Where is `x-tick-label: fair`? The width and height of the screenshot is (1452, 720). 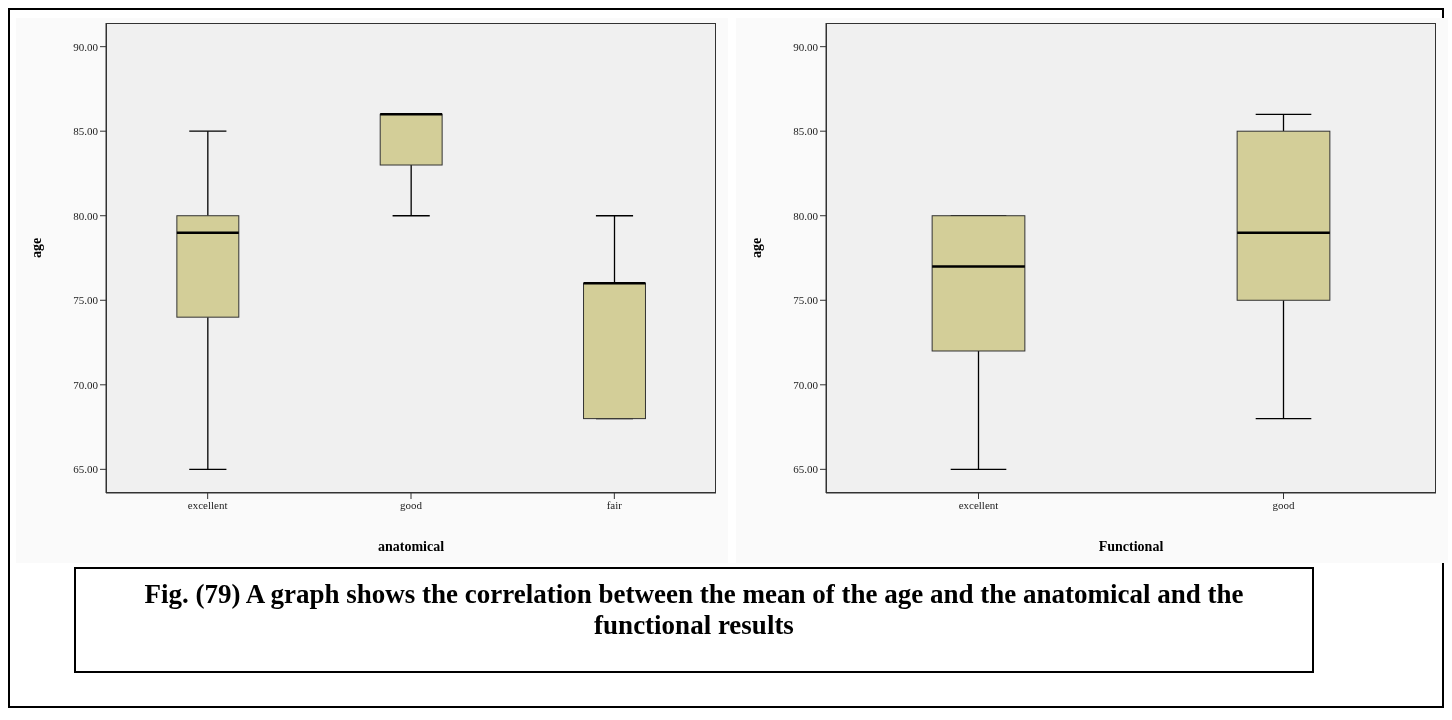 x-tick-label: fair is located at coordinates (614, 504).